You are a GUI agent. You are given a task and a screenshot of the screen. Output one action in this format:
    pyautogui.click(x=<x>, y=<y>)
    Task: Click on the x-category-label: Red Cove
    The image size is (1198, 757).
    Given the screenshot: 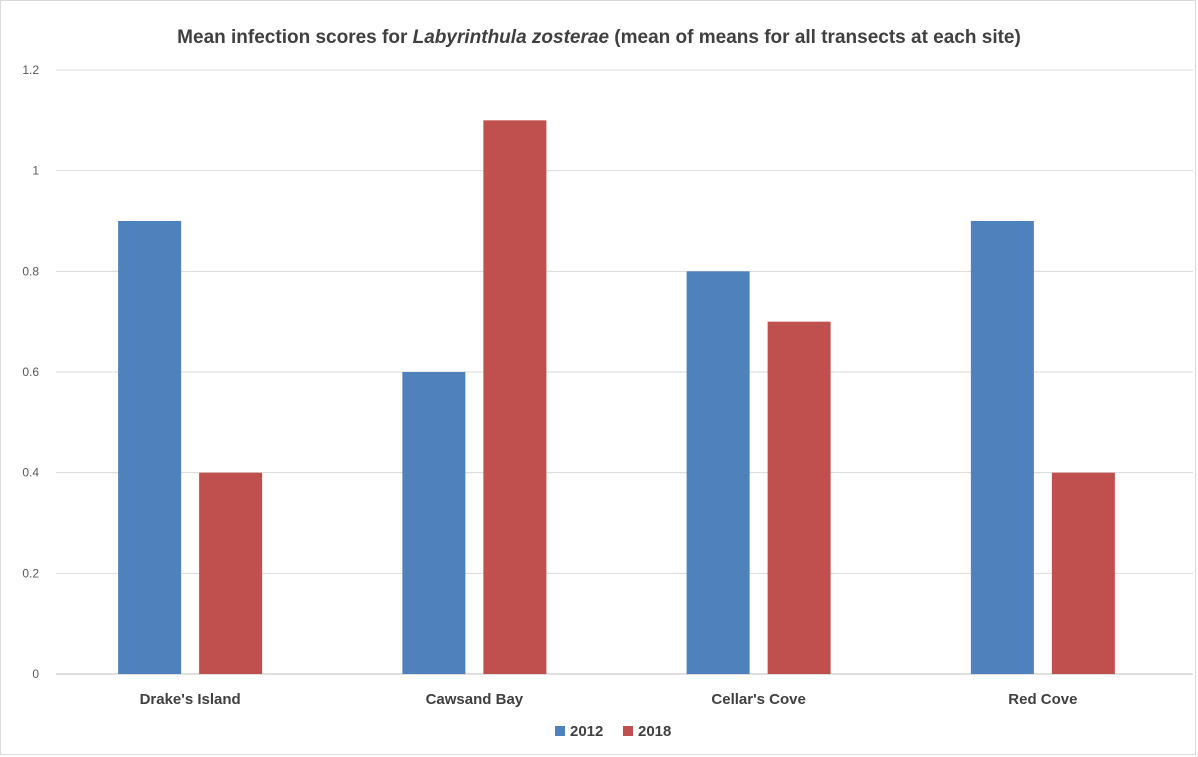 What is the action you would take?
    pyautogui.click(x=1042, y=699)
    